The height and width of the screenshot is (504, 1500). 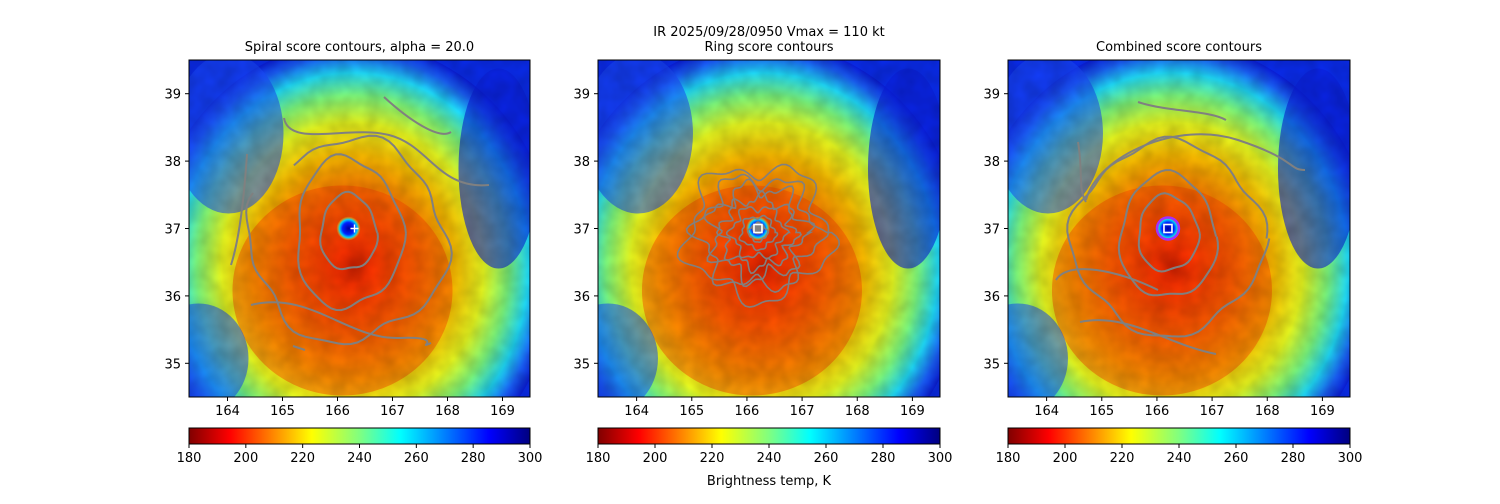 What do you see at coordinates (768, 47) in the screenshot?
I see `panel-title: Ring score contours` at bounding box center [768, 47].